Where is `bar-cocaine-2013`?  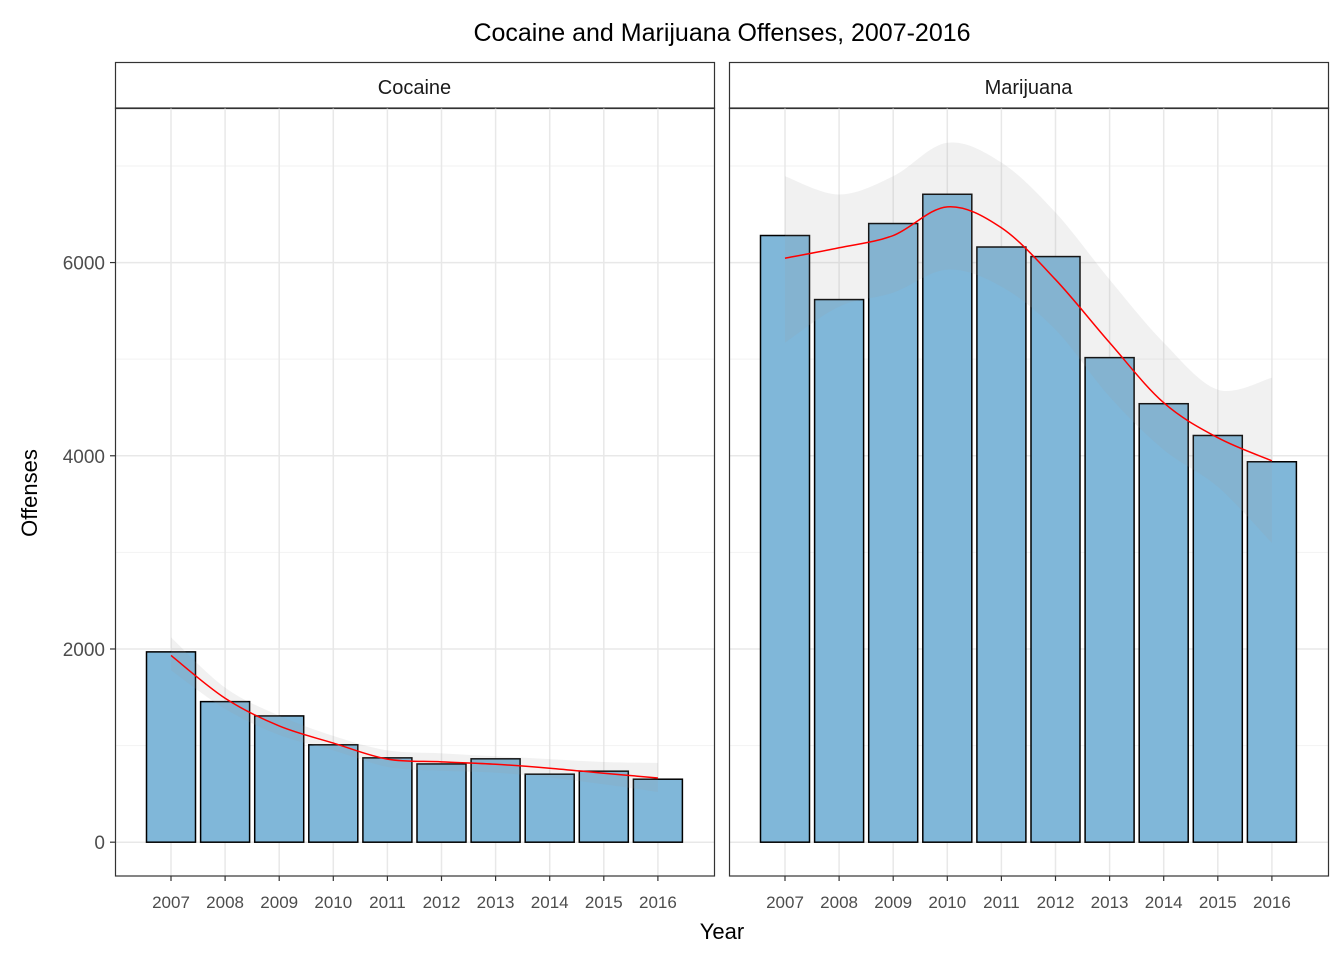
bar-cocaine-2013 is located at coordinates (495, 800).